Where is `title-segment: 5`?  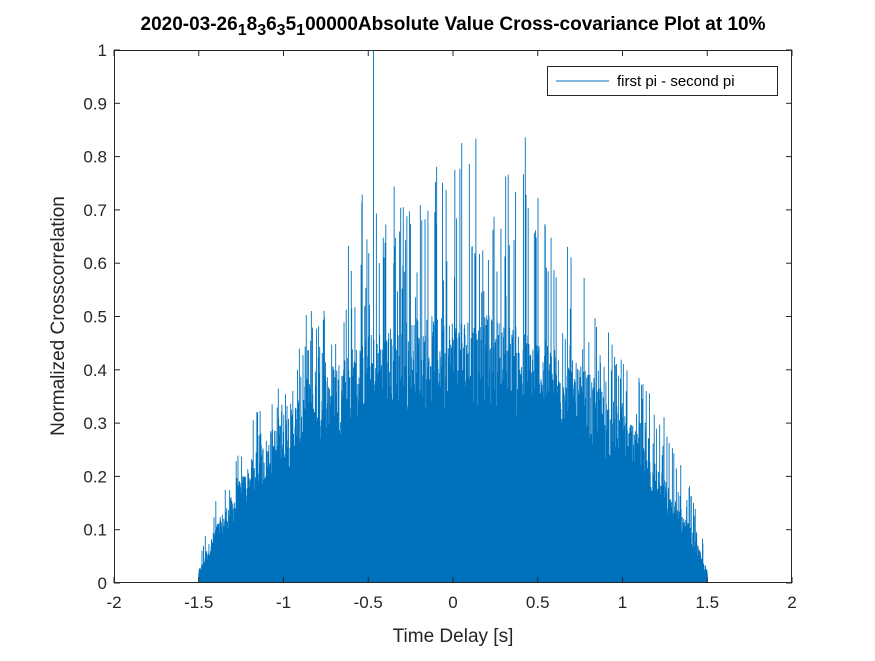
title-segment: 5 is located at coordinates (291, 24).